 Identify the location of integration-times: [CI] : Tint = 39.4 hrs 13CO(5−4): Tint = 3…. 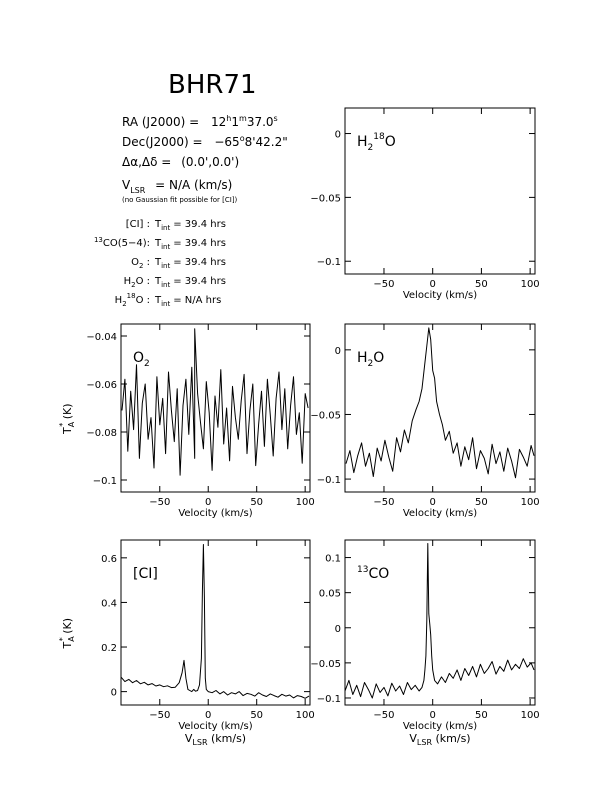
(160, 263).